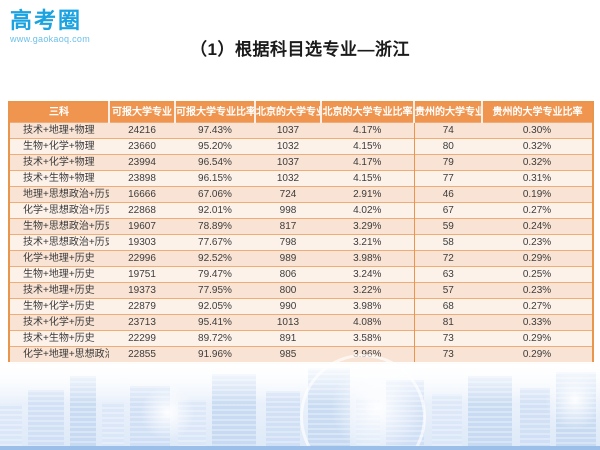 The height and width of the screenshot is (450, 600). Describe the element at coordinates (59, 274) in the screenshot. I see `table-cell: 生物+地理+历史` at that location.